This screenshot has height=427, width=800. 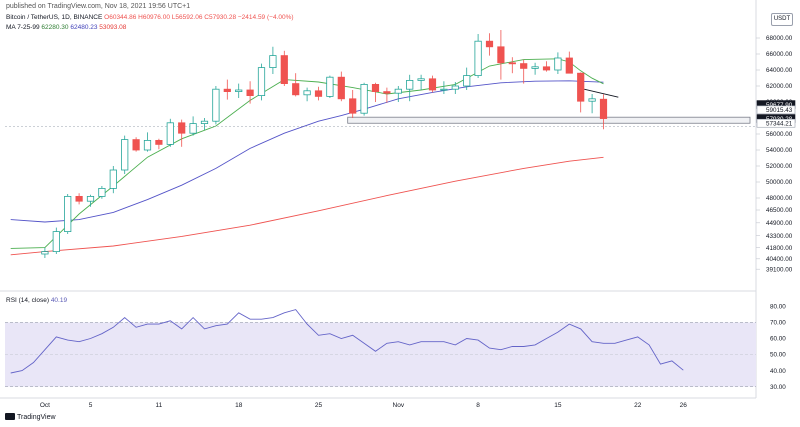 What do you see at coordinates (778, 307) in the screenshot?
I see `rsi-tick-label: 80.00` at bounding box center [778, 307].